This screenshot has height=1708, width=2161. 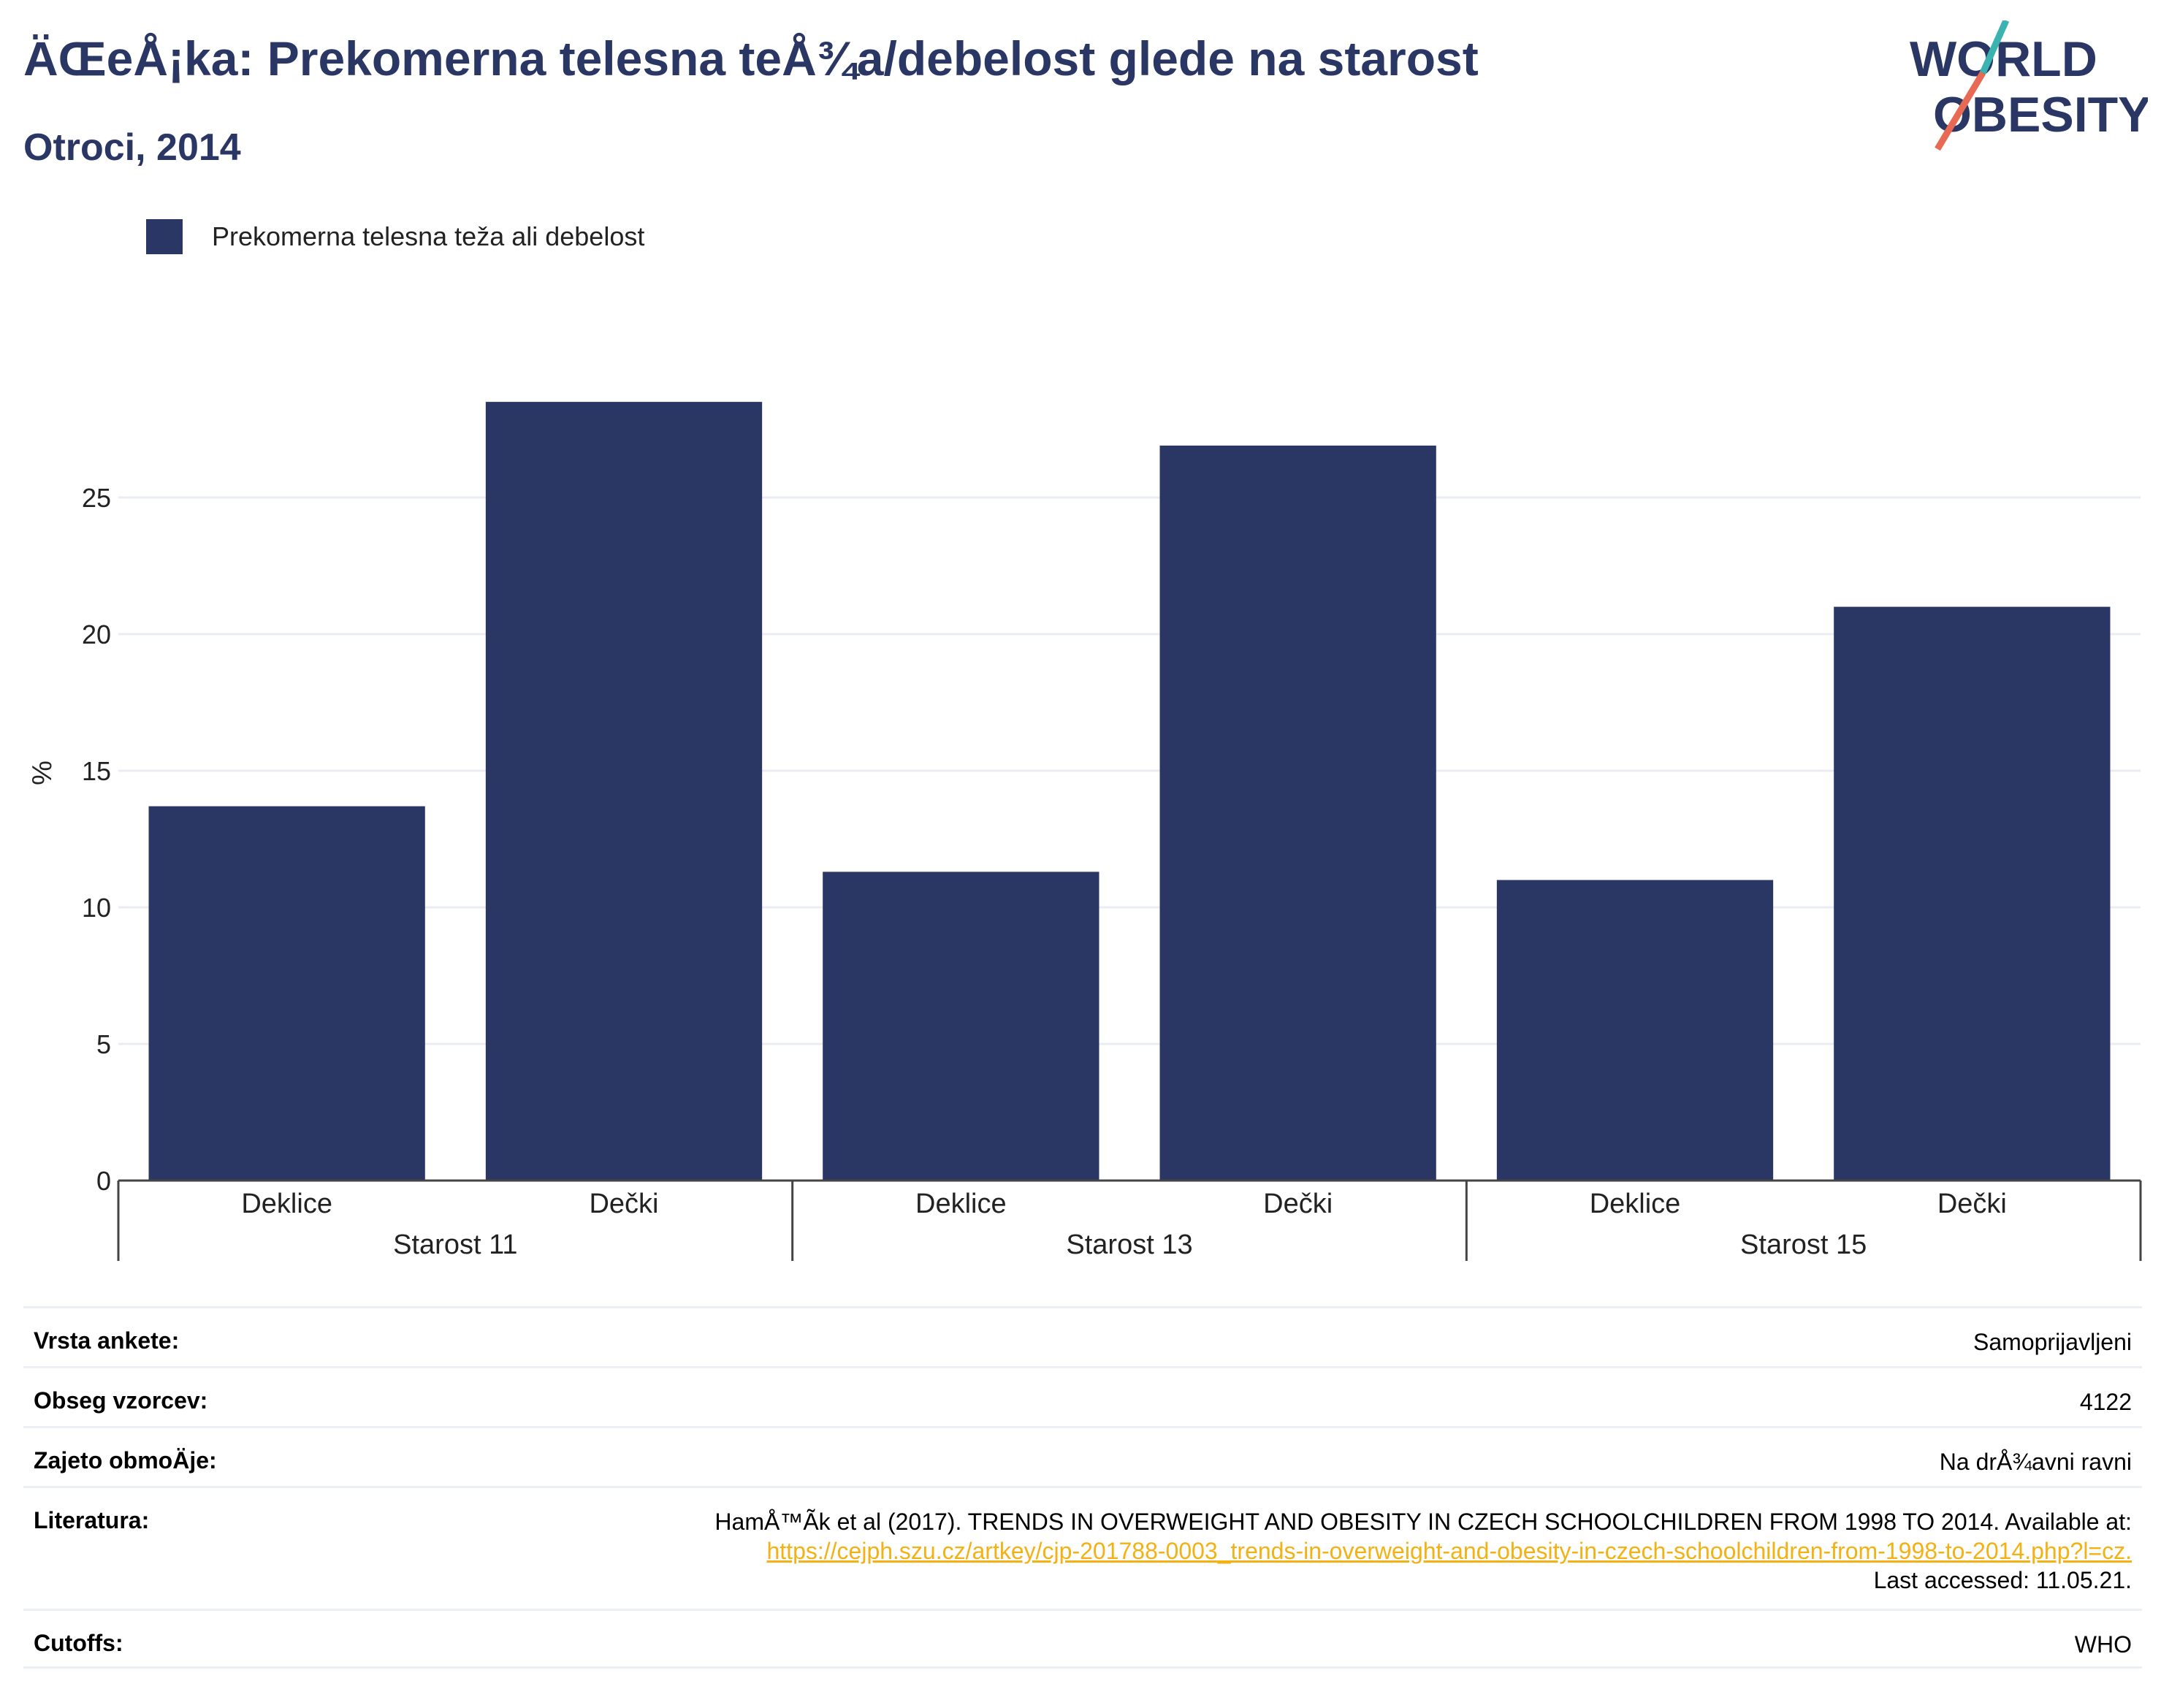 I want to click on meta-value: Samoprijavljeni, so click(x=2052, y=1342).